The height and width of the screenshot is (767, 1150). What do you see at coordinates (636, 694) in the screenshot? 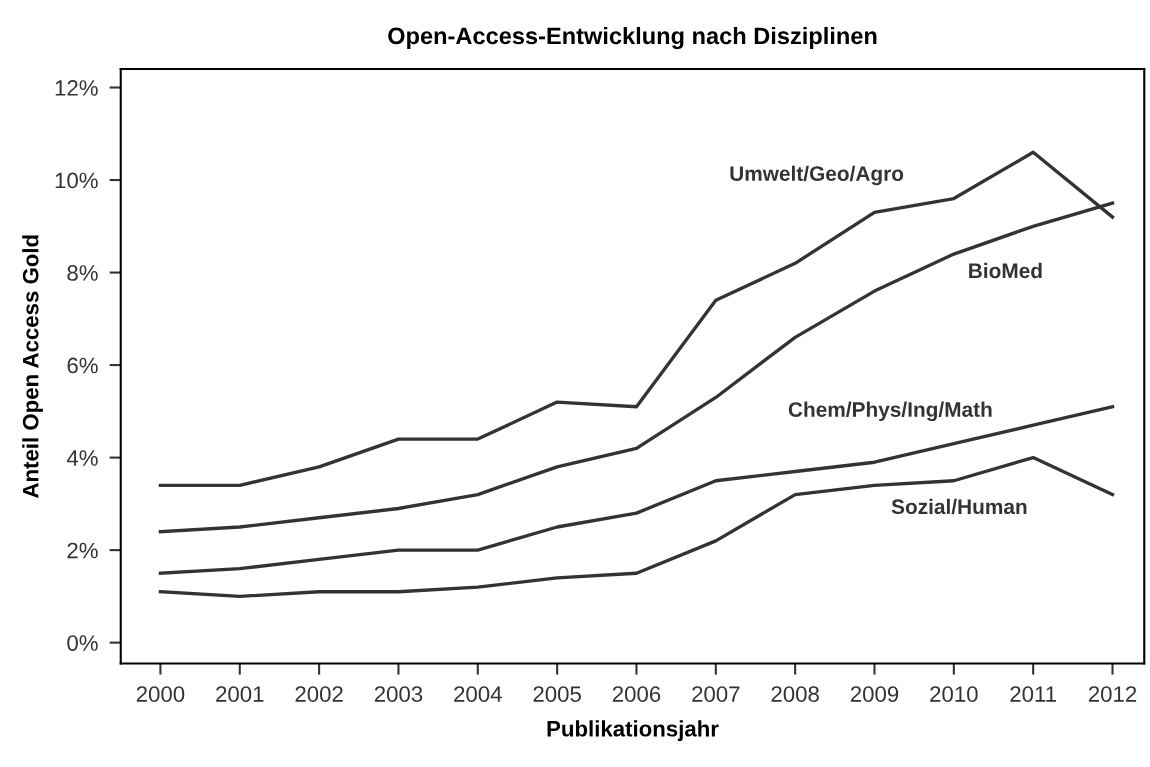
I see `x-tick-label: 2006` at bounding box center [636, 694].